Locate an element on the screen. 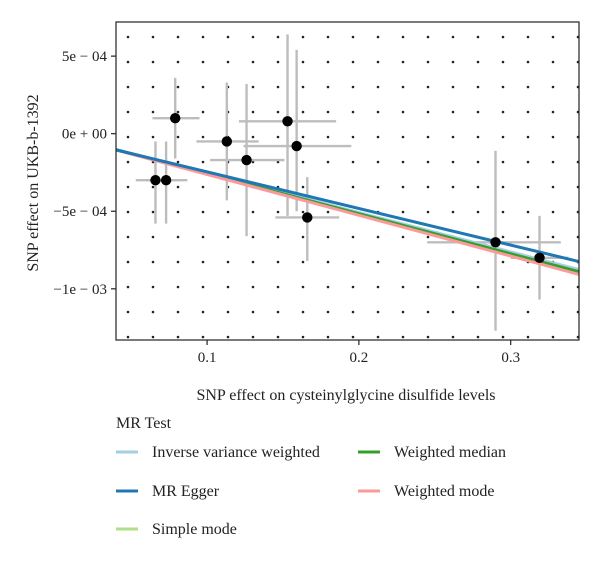 The image size is (600, 566). legend-label: Weighted median is located at coordinates (450, 452).